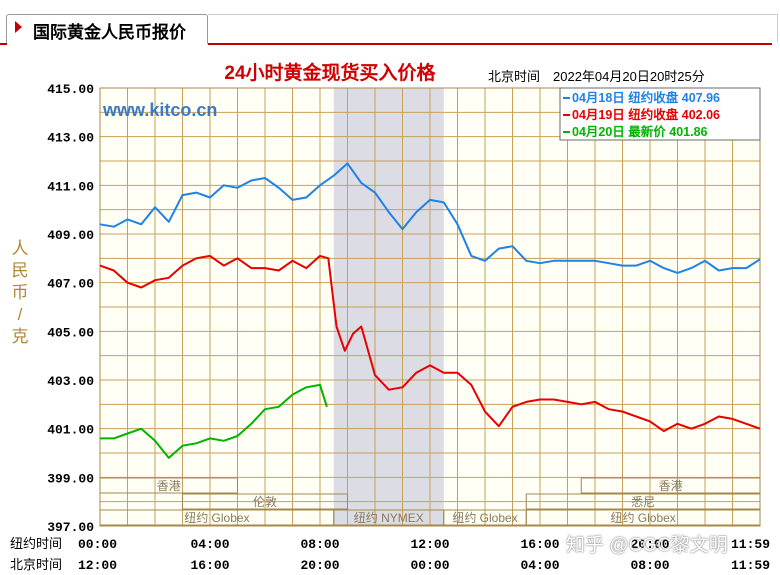 The width and height of the screenshot is (780, 575). I want to click on zhihu-watermark: 知乎 @CGC黎文明, so click(647, 545).